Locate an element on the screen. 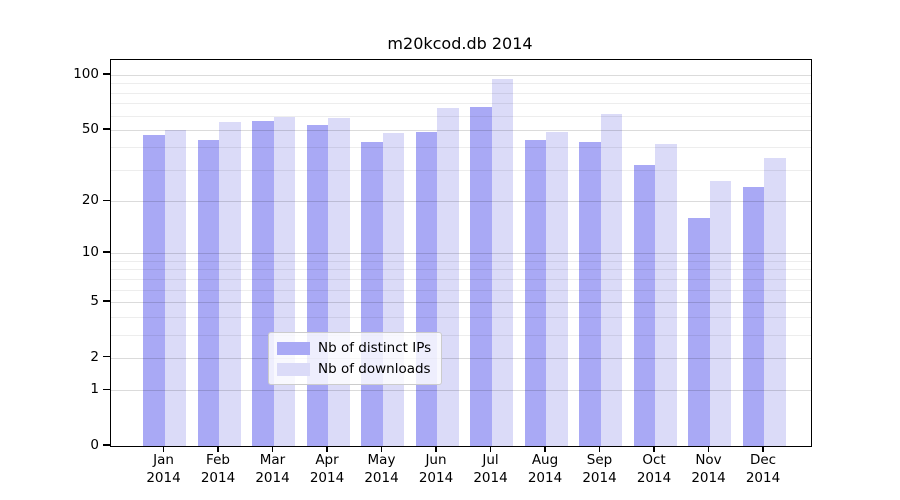 This screenshot has height=500, width=900. bar-aug-distinct-ips is located at coordinates (535, 293).